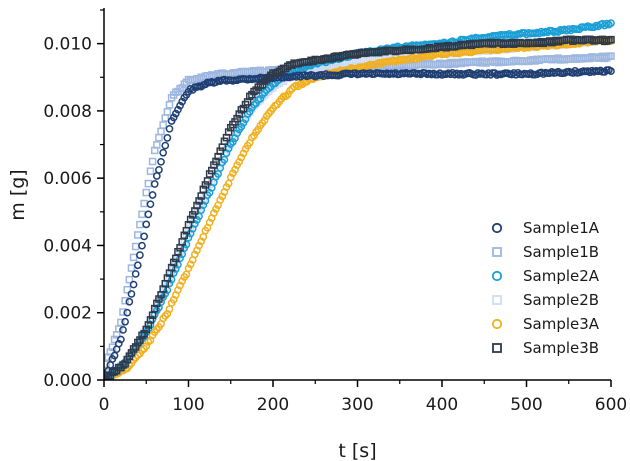 This screenshot has width=630, height=461. What do you see at coordinates (442, 405) in the screenshot?
I see `x-tick-label: 400` at bounding box center [442, 405].